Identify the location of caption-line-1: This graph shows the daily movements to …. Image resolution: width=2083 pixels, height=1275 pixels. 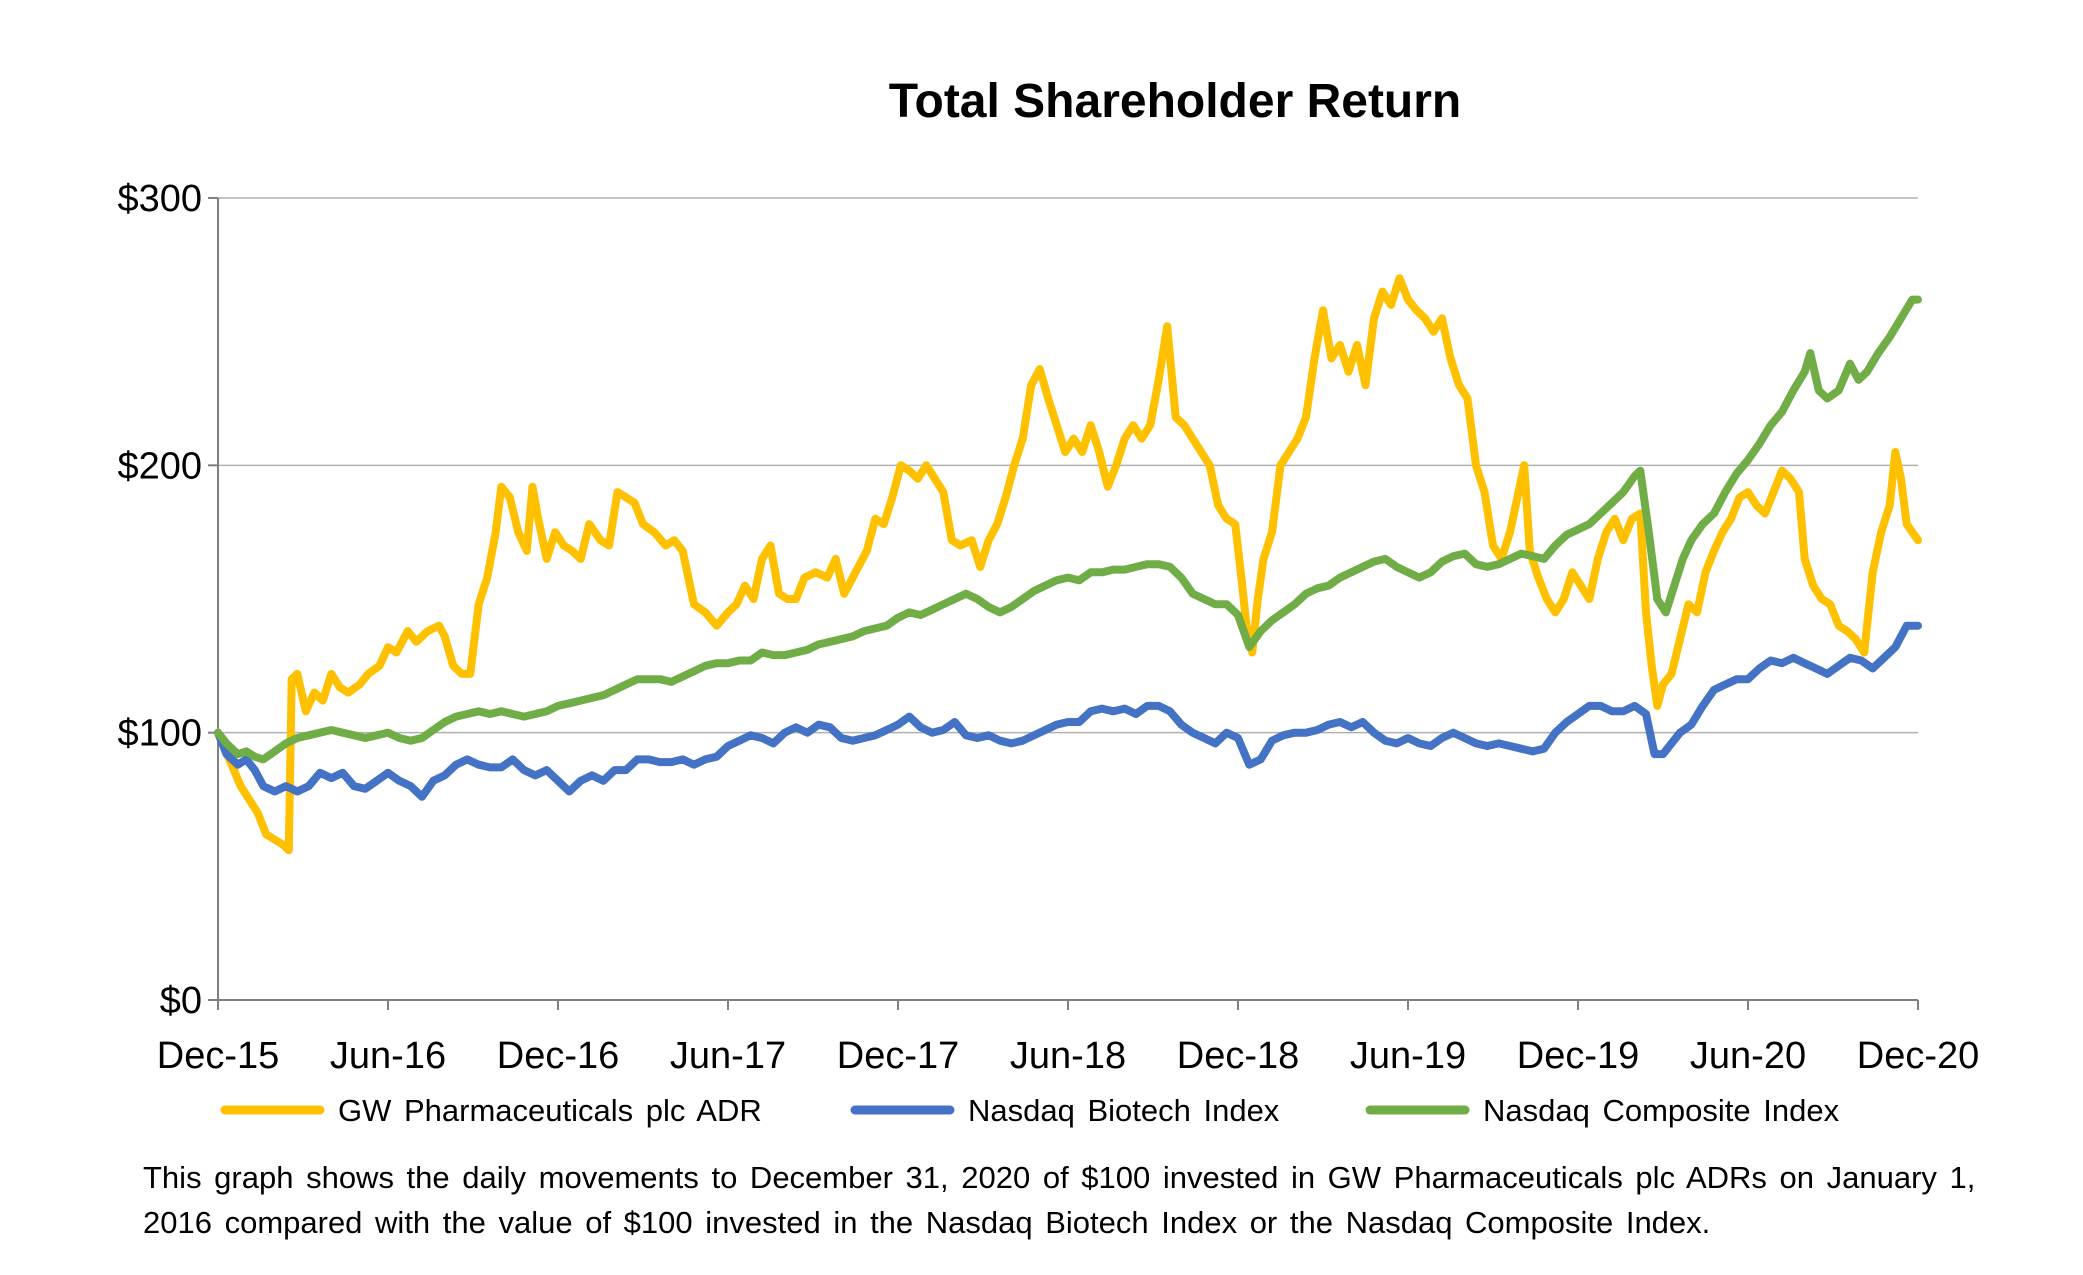
(1059, 1177).